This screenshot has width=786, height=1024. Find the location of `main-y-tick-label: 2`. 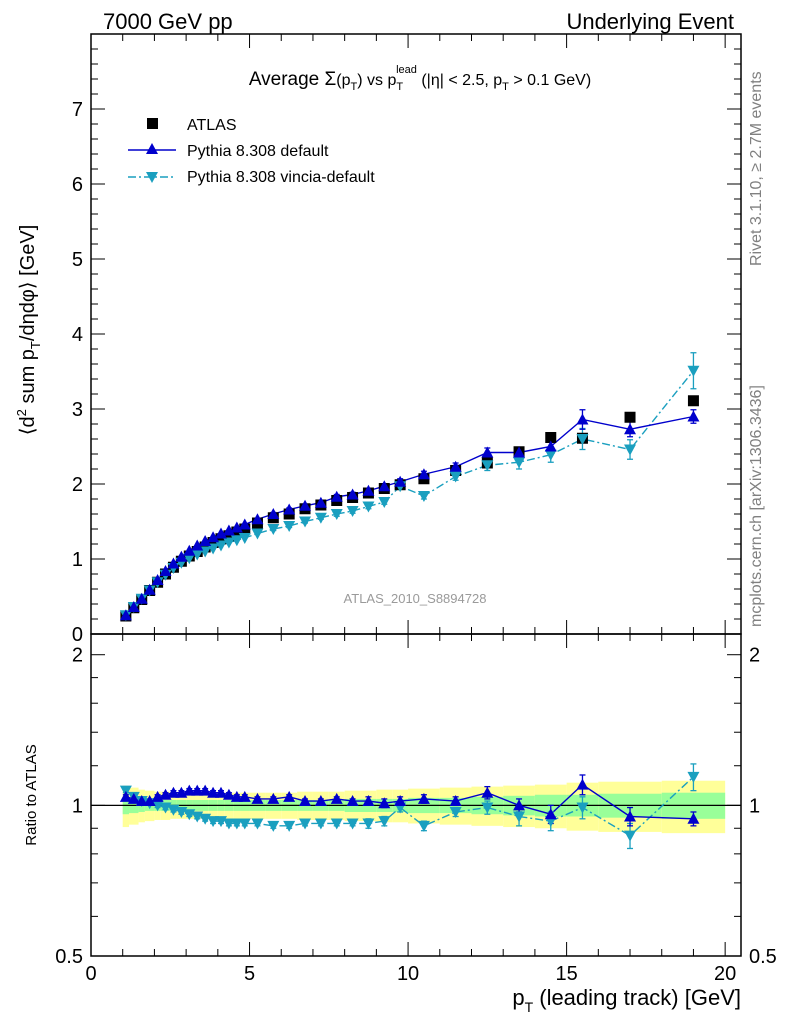

main-y-tick-label: 2 is located at coordinates (77, 485).